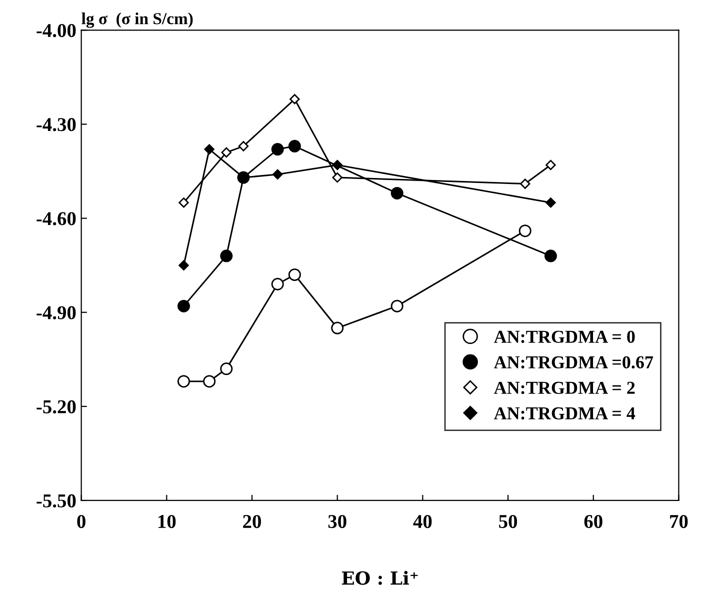 The height and width of the screenshot is (603, 707). What do you see at coordinates (137, 20) in the screenshot?
I see `y-axis-title: lg σ (σ in S/cm)` at bounding box center [137, 20].